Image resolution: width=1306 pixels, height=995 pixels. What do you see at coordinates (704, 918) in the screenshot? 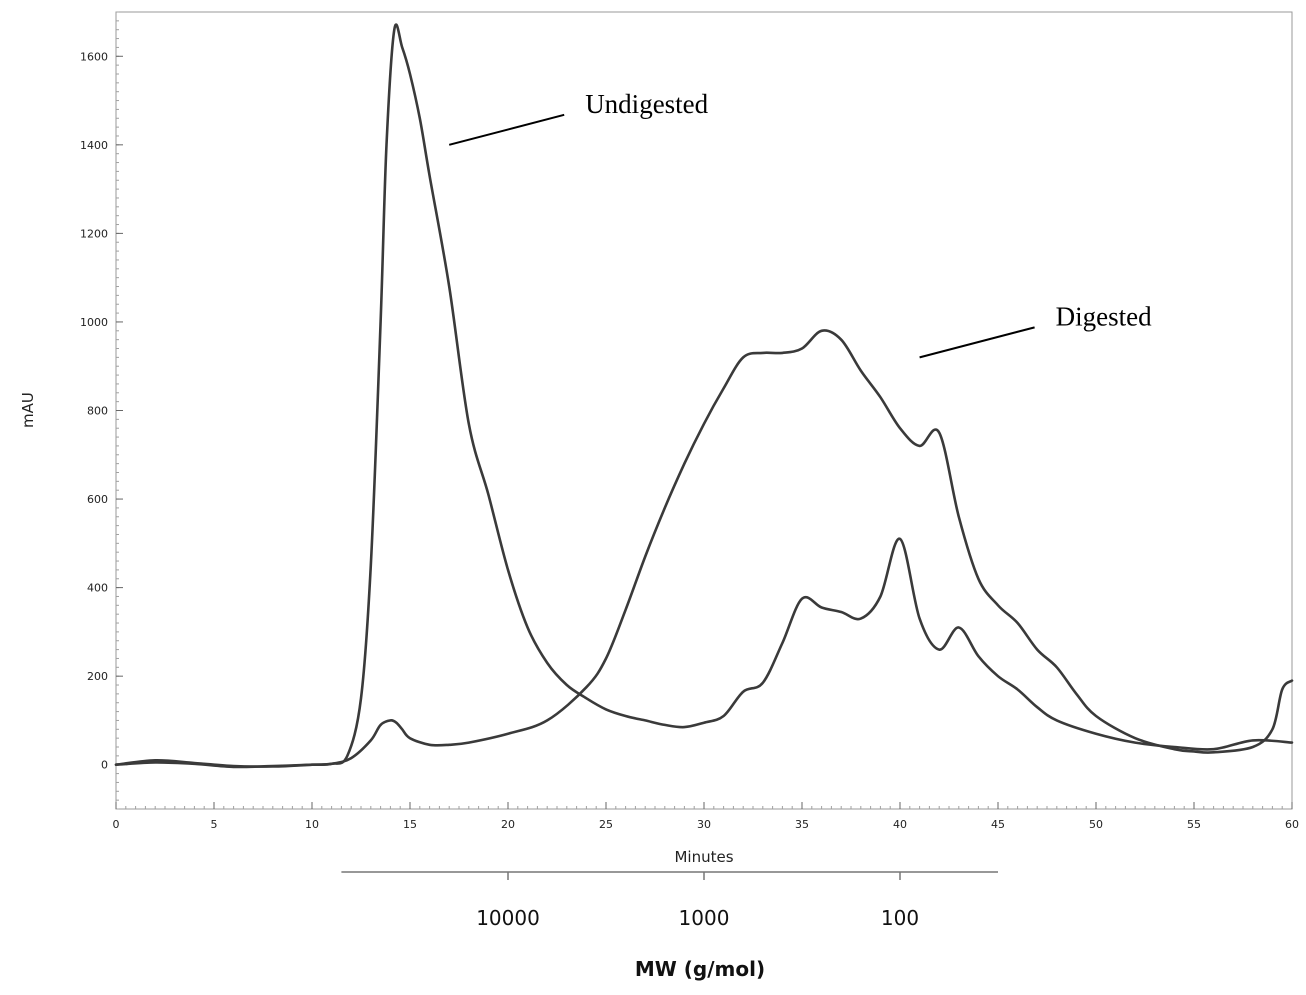
I see `mw-tick-label: 1000` at bounding box center [704, 918].